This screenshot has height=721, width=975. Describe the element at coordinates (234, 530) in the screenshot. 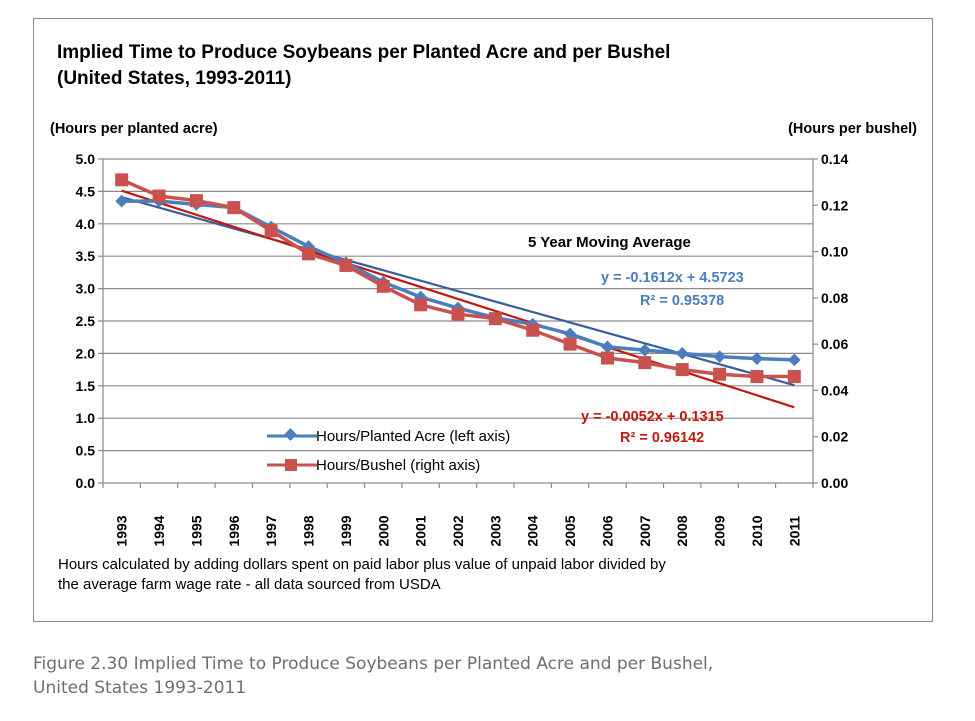

I see `x-tick-label: 1996` at that location.